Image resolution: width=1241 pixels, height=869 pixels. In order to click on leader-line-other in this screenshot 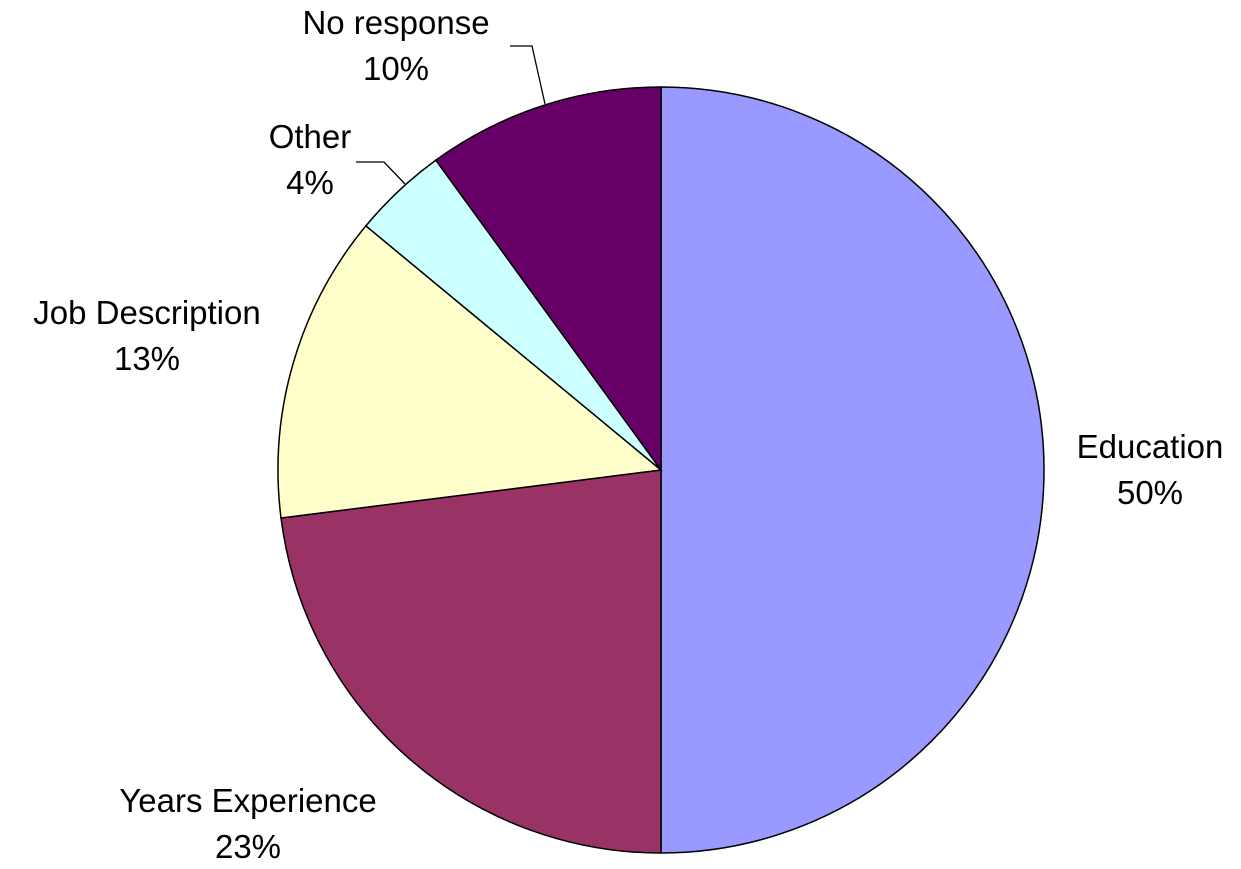, I will do `click(381, 173)`.